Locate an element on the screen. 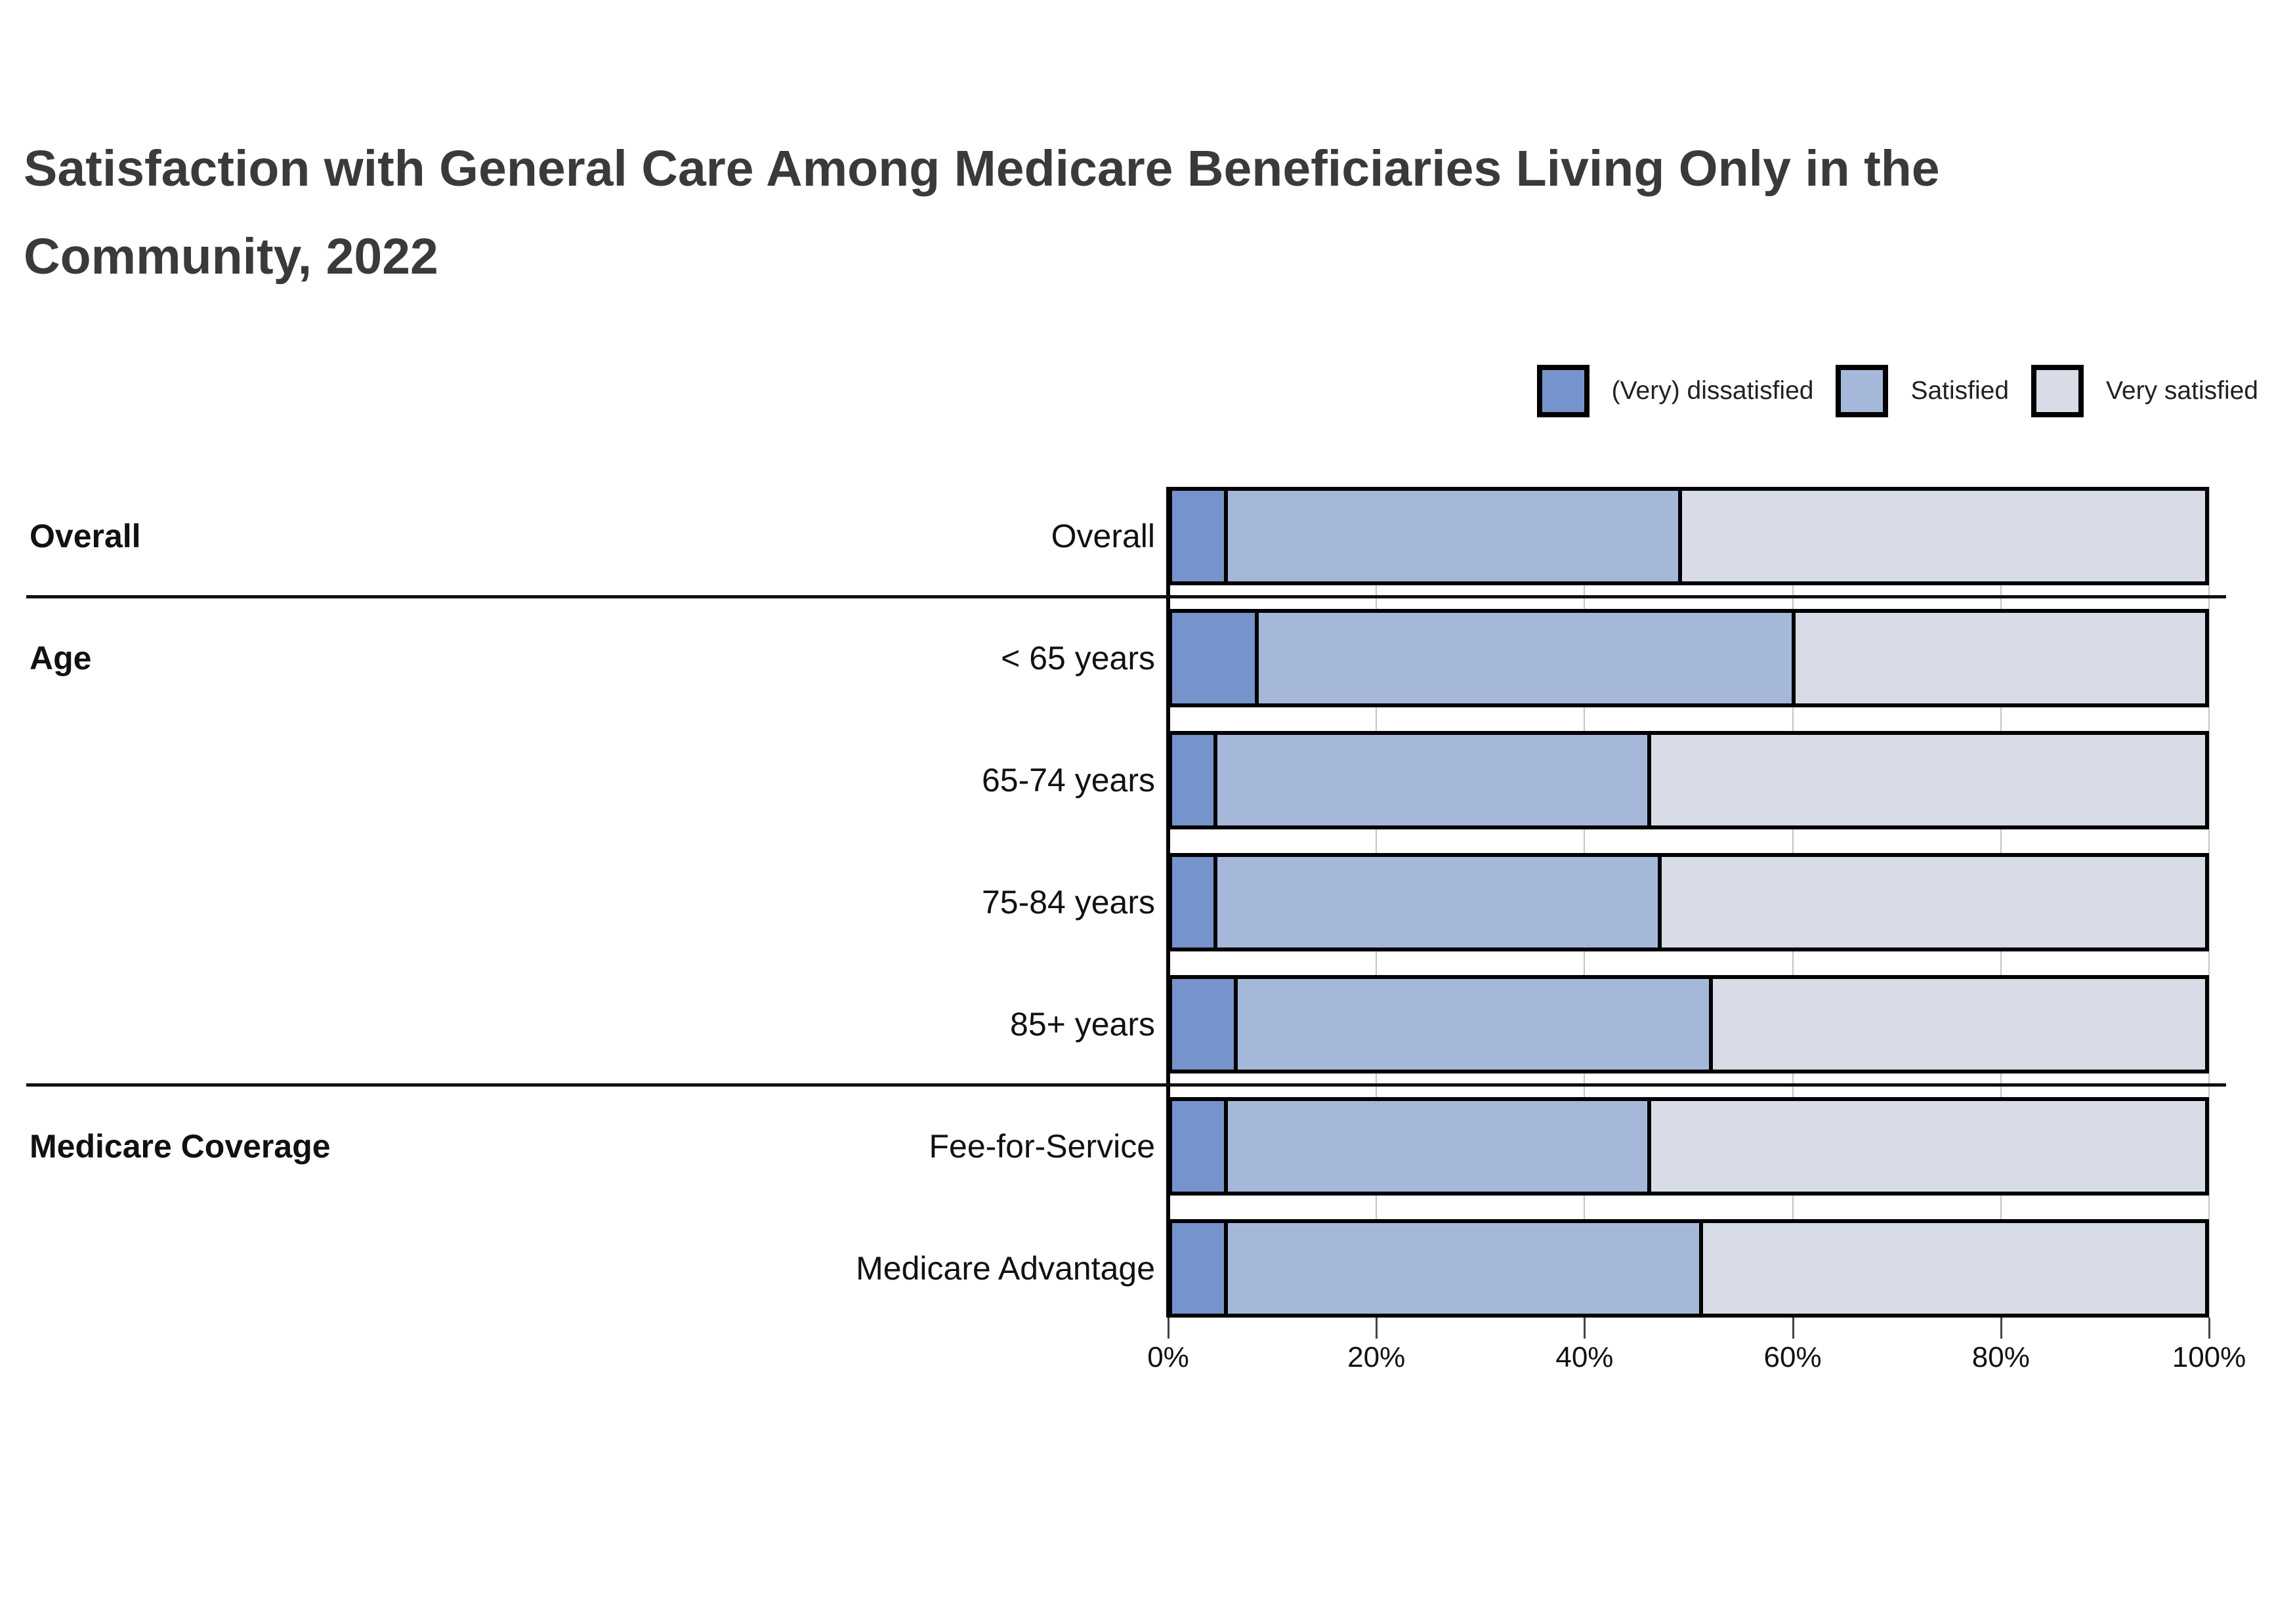  row-label: 75-84 years is located at coordinates (1068, 902).